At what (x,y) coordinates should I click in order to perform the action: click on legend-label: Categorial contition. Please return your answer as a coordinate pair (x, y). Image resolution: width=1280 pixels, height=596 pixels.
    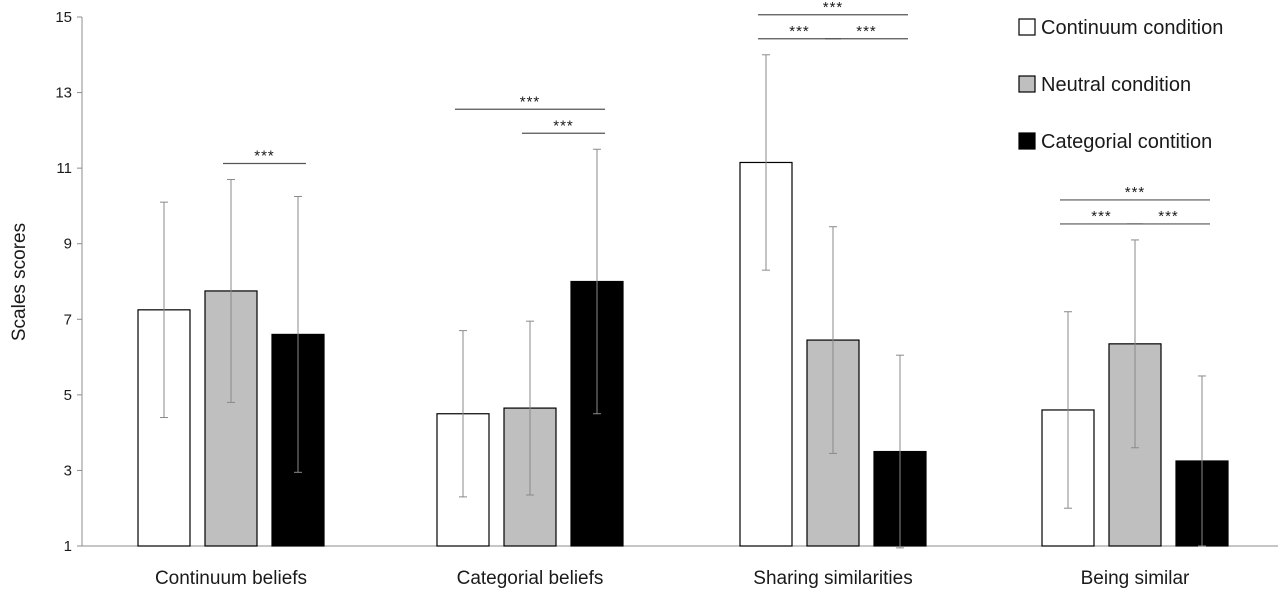
    Looking at the image, I should click on (1126, 142).